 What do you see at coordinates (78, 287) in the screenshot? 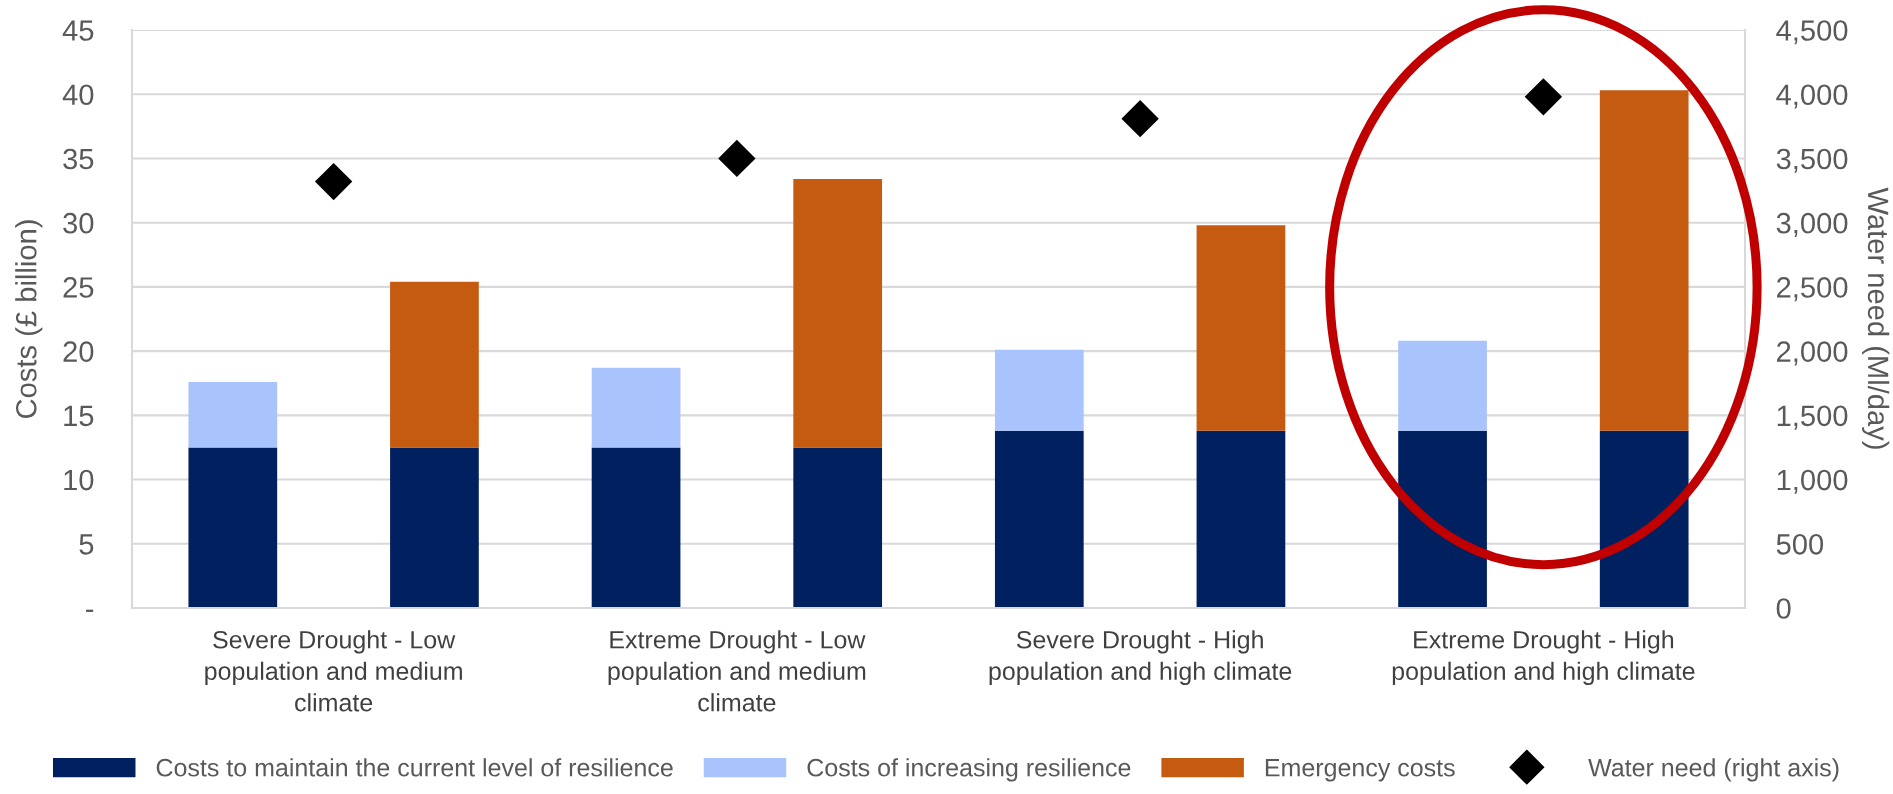
I see `y-tick-label: 25` at bounding box center [78, 287].